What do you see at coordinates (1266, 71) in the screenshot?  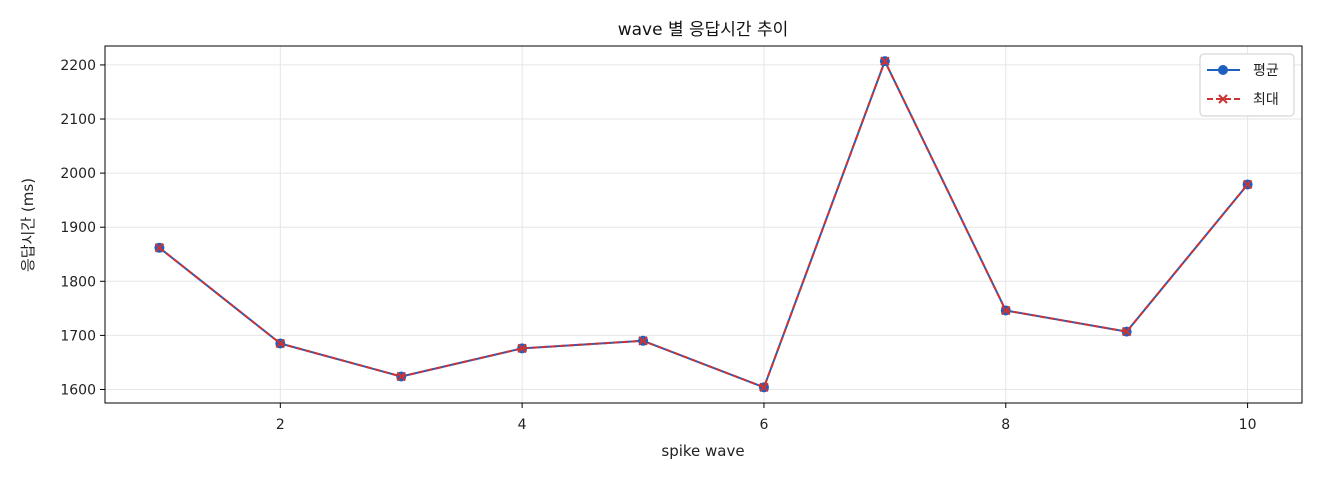 I see `legend-label: 평균` at bounding box center [1266, 71].